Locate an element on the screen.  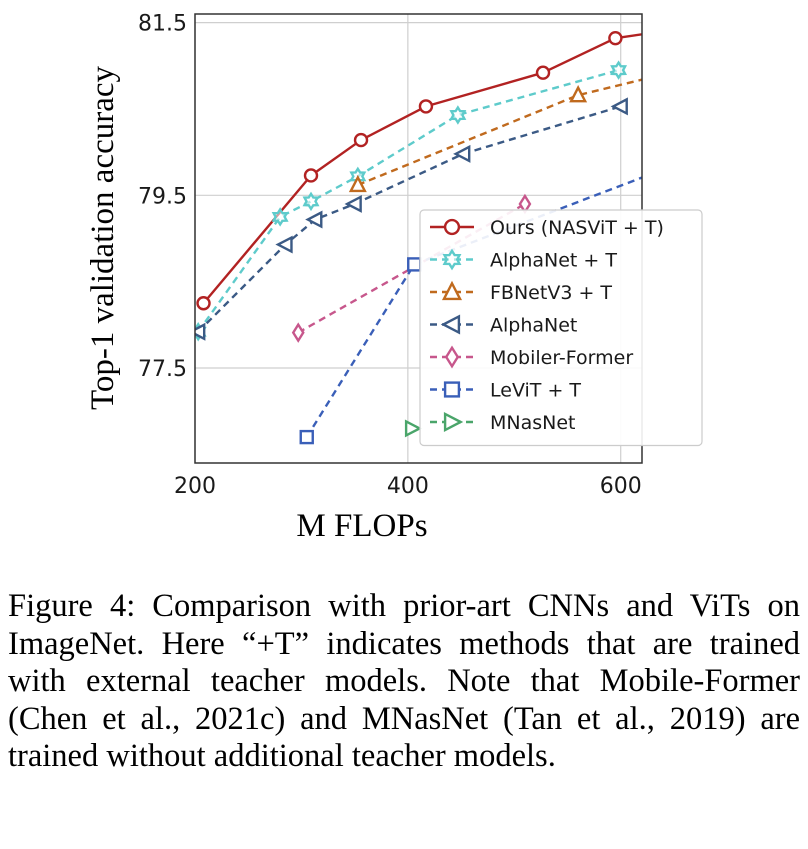
legend-entry: AlphaNet + T is located at coordinates (523, 260).